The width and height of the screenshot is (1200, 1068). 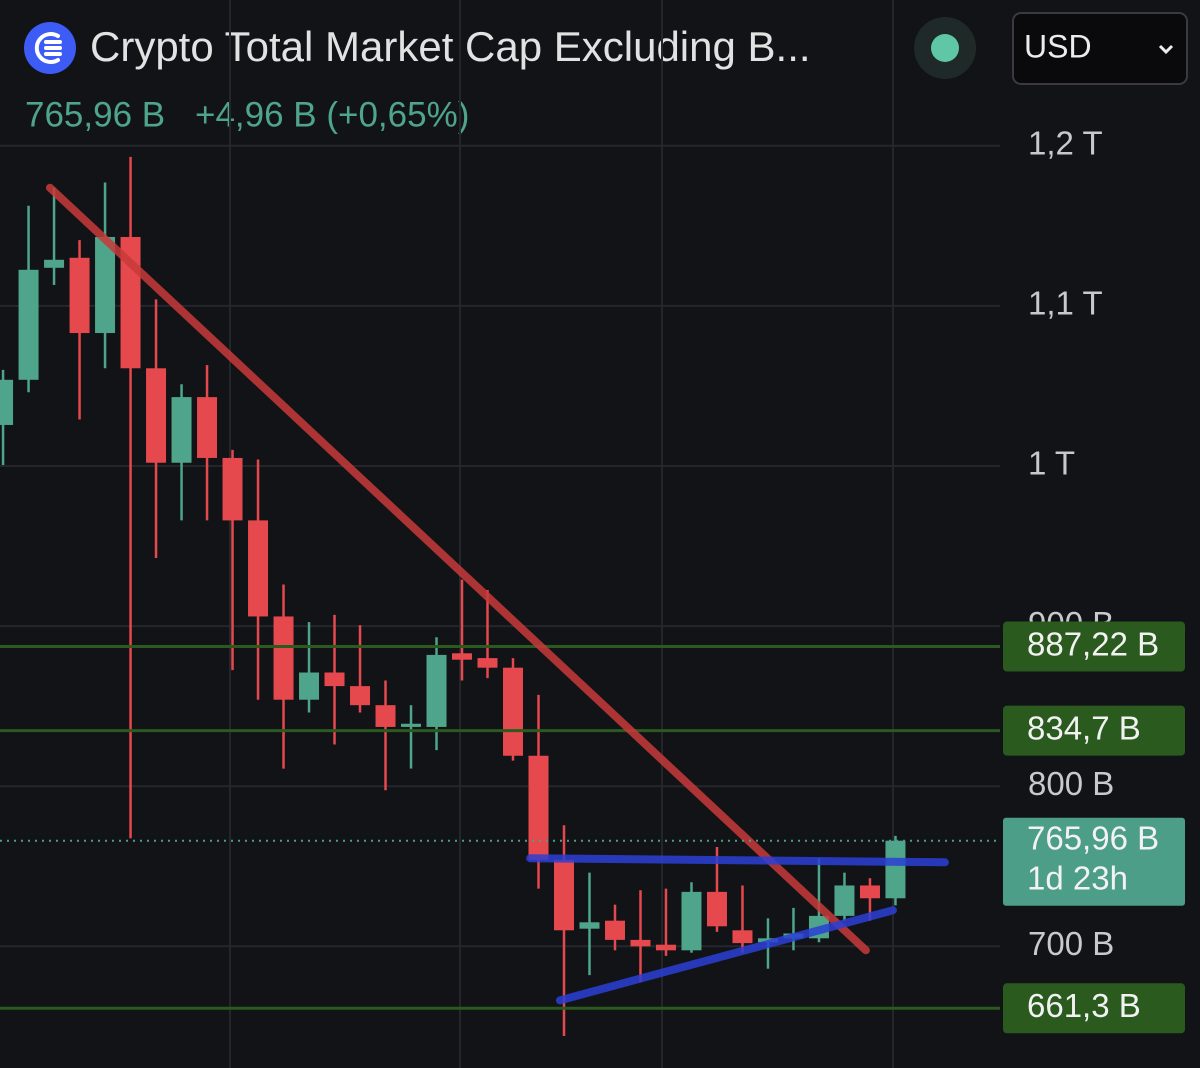 I want to click on y-tick-label: 700 B, so click(x=1071, y=943).